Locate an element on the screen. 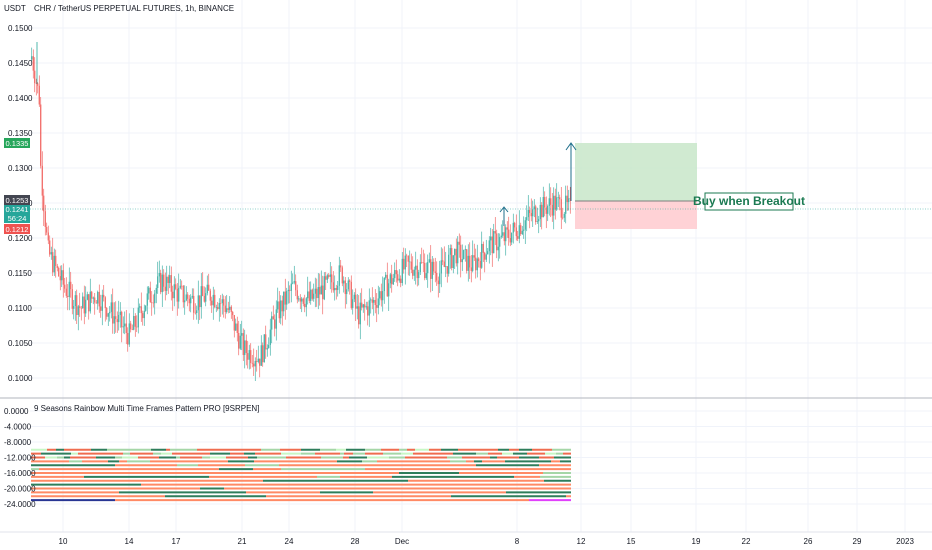 Image resolution: width=932 pixels, height=550 pixels. target-zone is located at coordinates (636, 172).